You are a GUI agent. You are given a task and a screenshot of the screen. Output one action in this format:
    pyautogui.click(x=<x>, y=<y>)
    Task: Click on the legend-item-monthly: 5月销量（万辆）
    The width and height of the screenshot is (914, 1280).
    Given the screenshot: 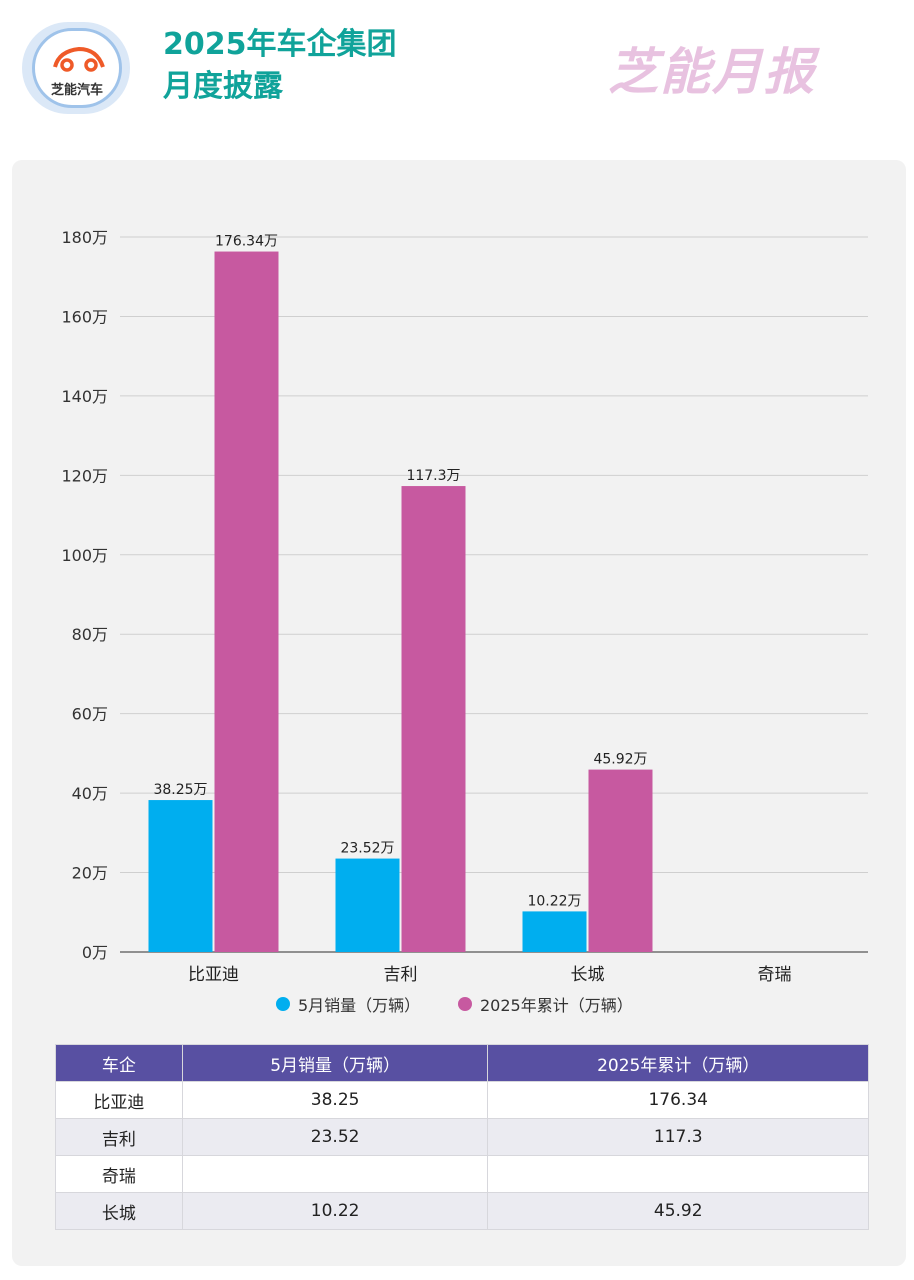 What is the action you would take?
    pyautogui.click(x=348, y=1004)
    